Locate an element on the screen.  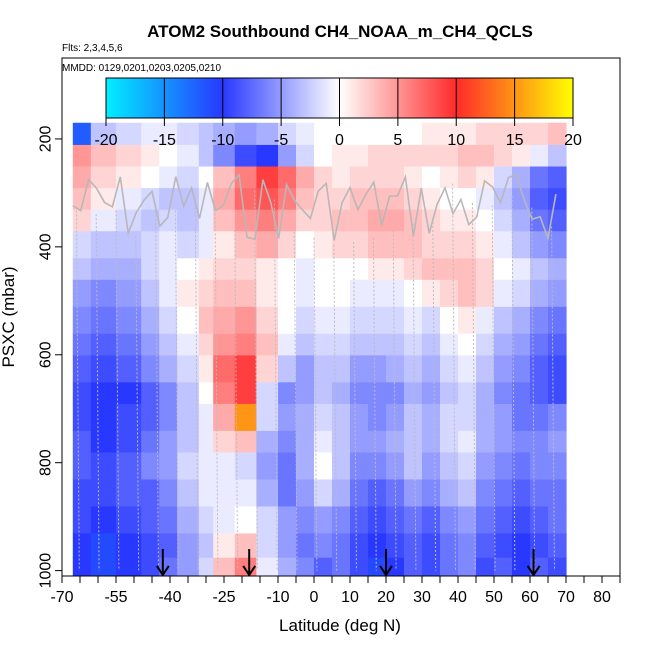
x-axis-title: Latitude (deg N) is located at coordinates (340, 625).